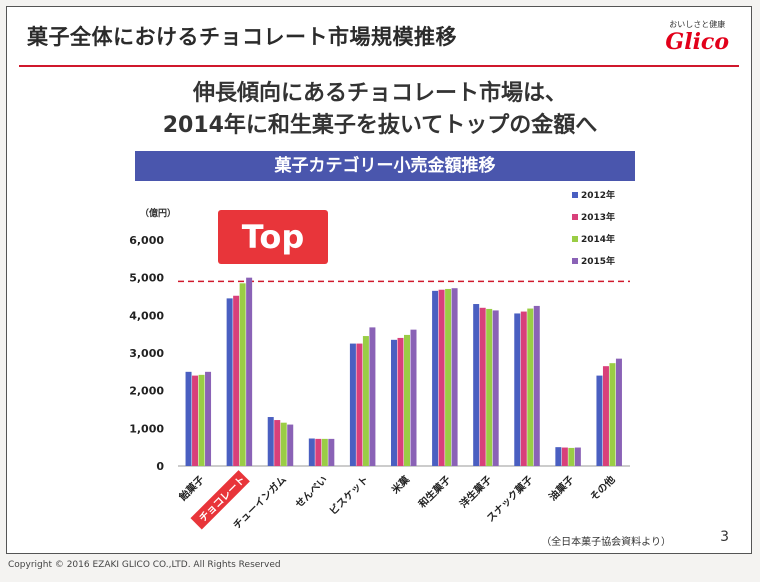 This screenshot has width=760, height=582. Describe the element at coordinates (401, 484) in the screenshot. I see `x-category-label: 米菓` at that location.